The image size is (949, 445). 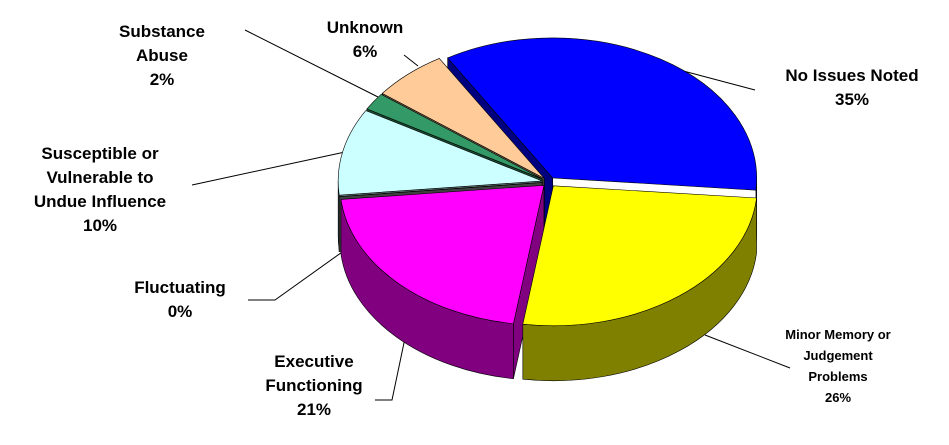 What do you see at coordinates (162, 79) in the screenshot?
I see `value-label: 2%` at bounding box center [162, 79].